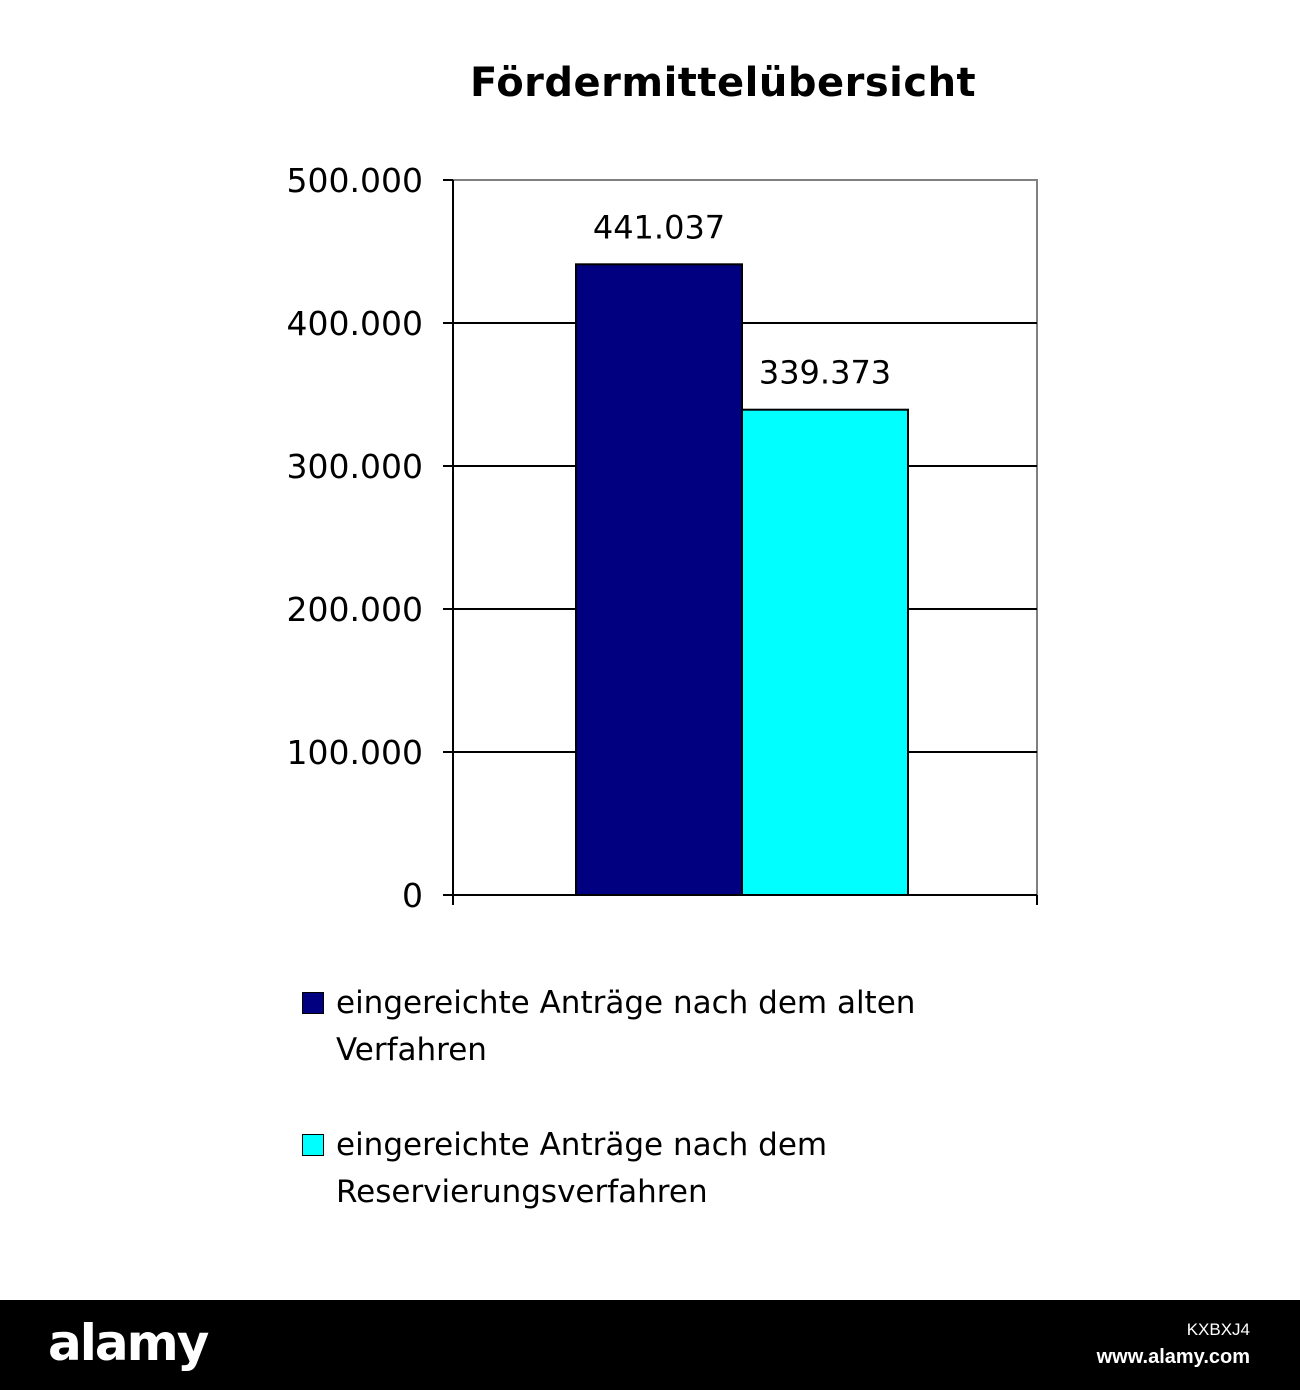  What do you see at coordinates (370, 538) in the screenshot?
I see `y-axis-ticks: 0 100.000 200.000 300.000 400.000 500.000` at bounding box center [370, 538].